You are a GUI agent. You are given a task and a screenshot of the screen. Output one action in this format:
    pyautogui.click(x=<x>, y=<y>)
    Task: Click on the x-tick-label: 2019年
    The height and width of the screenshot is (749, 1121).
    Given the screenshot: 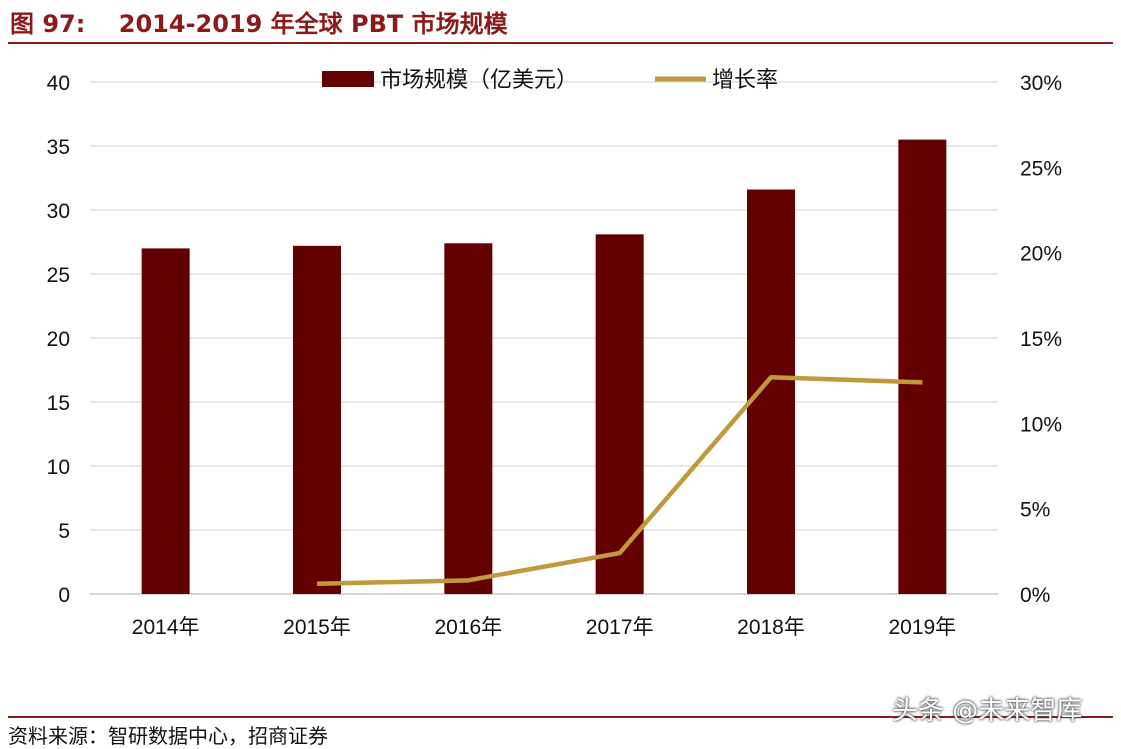 What is the action you would take?
    pyautogui.click(x=922, y=627)
    